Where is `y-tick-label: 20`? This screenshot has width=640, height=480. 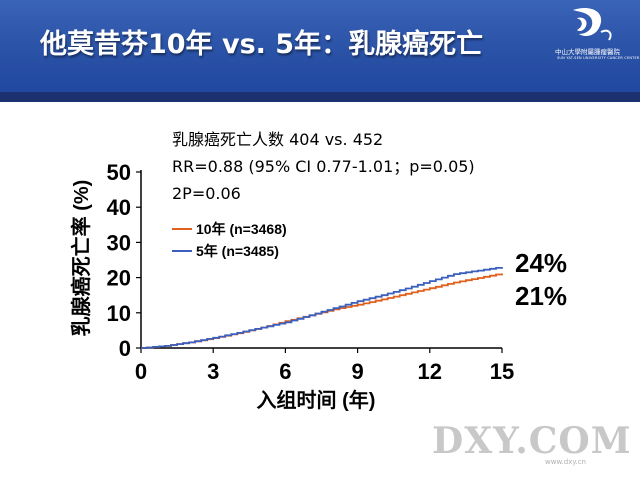 y-tick-label: 20 is located at coordinates (119, 278).